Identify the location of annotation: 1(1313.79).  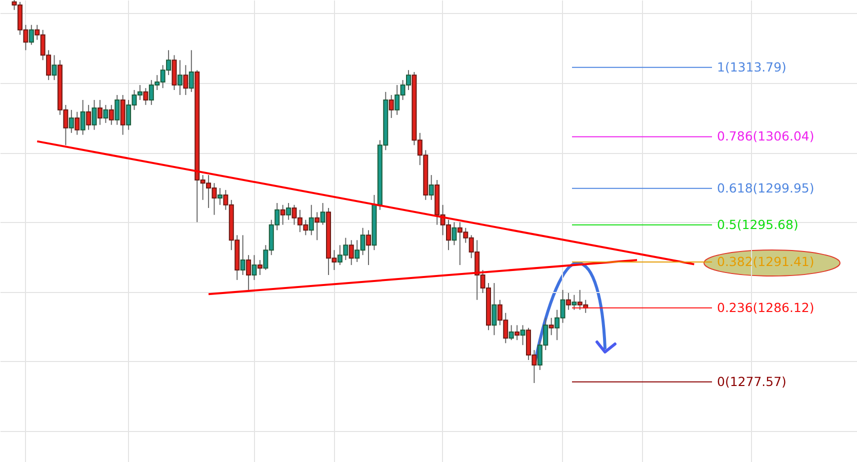
(751, 66).